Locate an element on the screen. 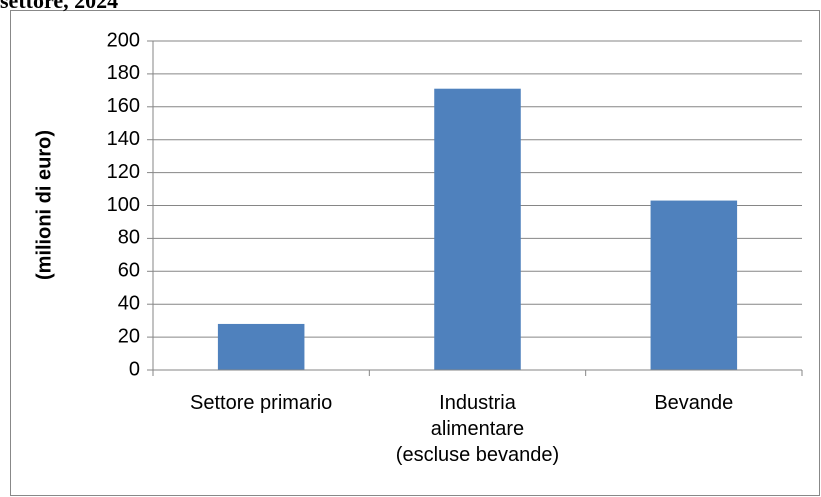 The image size is (821, 497). x-tick-label: Bevande is located at coordinates (694, 403).